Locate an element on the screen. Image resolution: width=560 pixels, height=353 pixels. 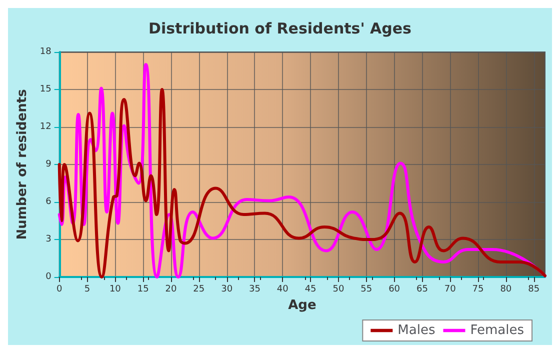
x-tick-label: 50 is located at coordinates (338, 289).